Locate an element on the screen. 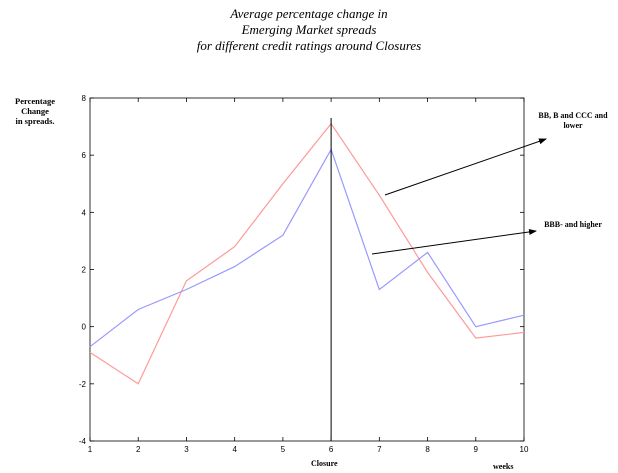  annotation-high-rating: BBB- and higher is located at coordinates (573, 225).